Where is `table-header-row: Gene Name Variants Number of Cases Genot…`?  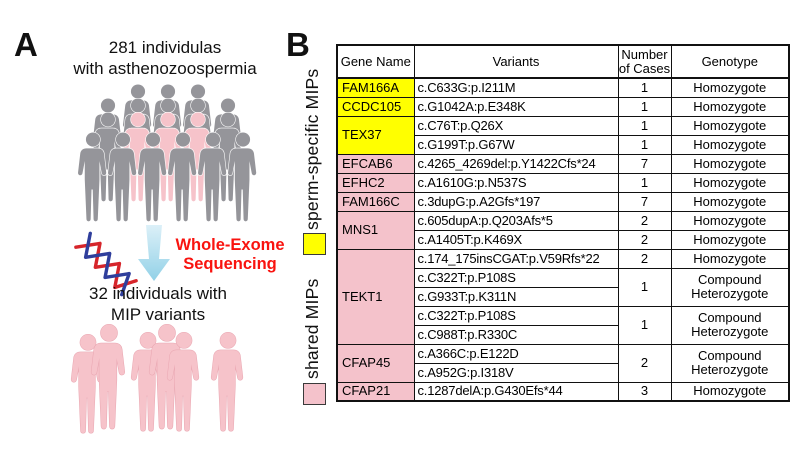 table-header-row: Gene Name Variants Number of Cases Genot… is located at coordinates (563, 61).